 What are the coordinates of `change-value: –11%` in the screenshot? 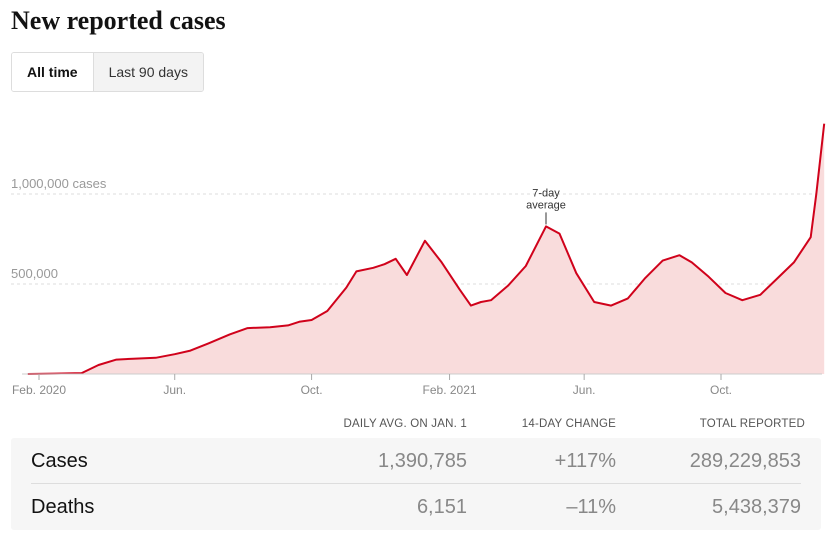 It's located at (591, 507).